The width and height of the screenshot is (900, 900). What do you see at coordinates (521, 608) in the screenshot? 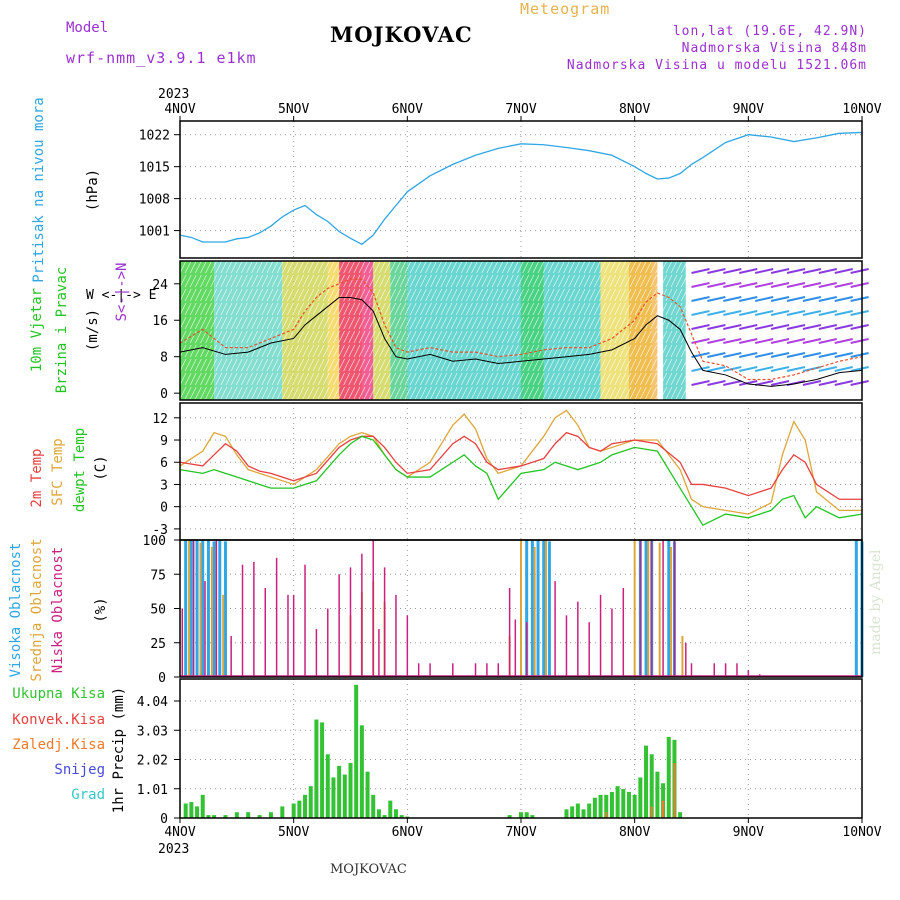
I see `panel-frame-cloud` at bounding box center [521, 608].